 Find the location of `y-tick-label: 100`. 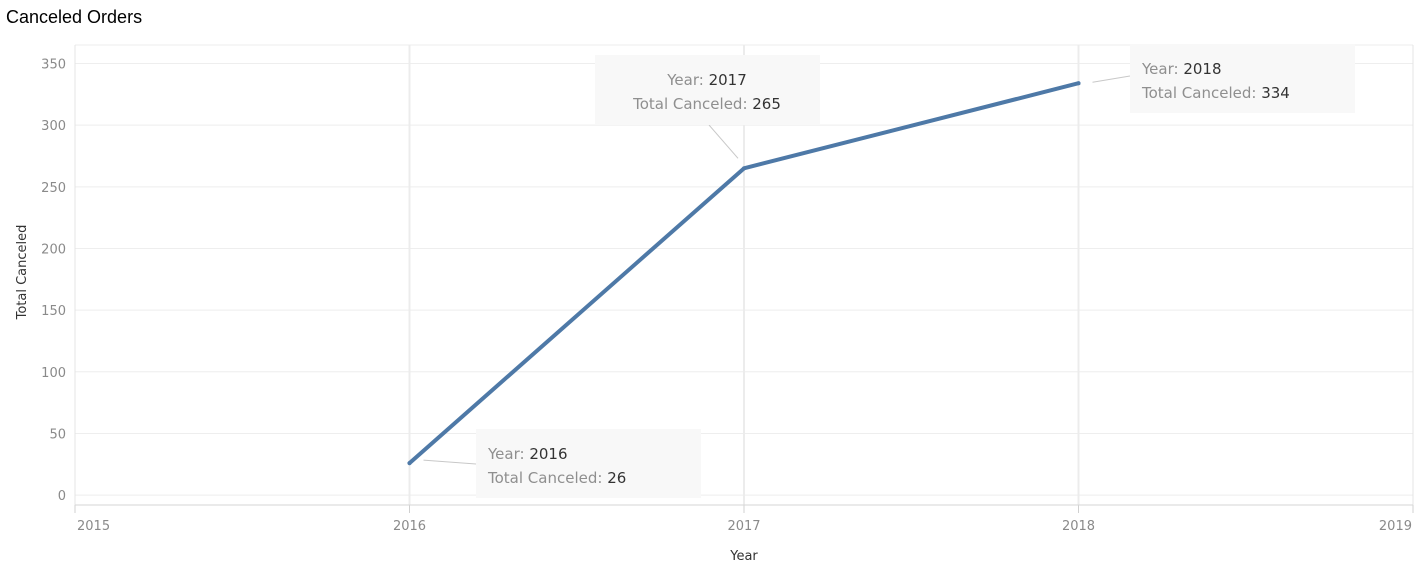

y-tick-label: 100 is located at coordinates (53, 373).